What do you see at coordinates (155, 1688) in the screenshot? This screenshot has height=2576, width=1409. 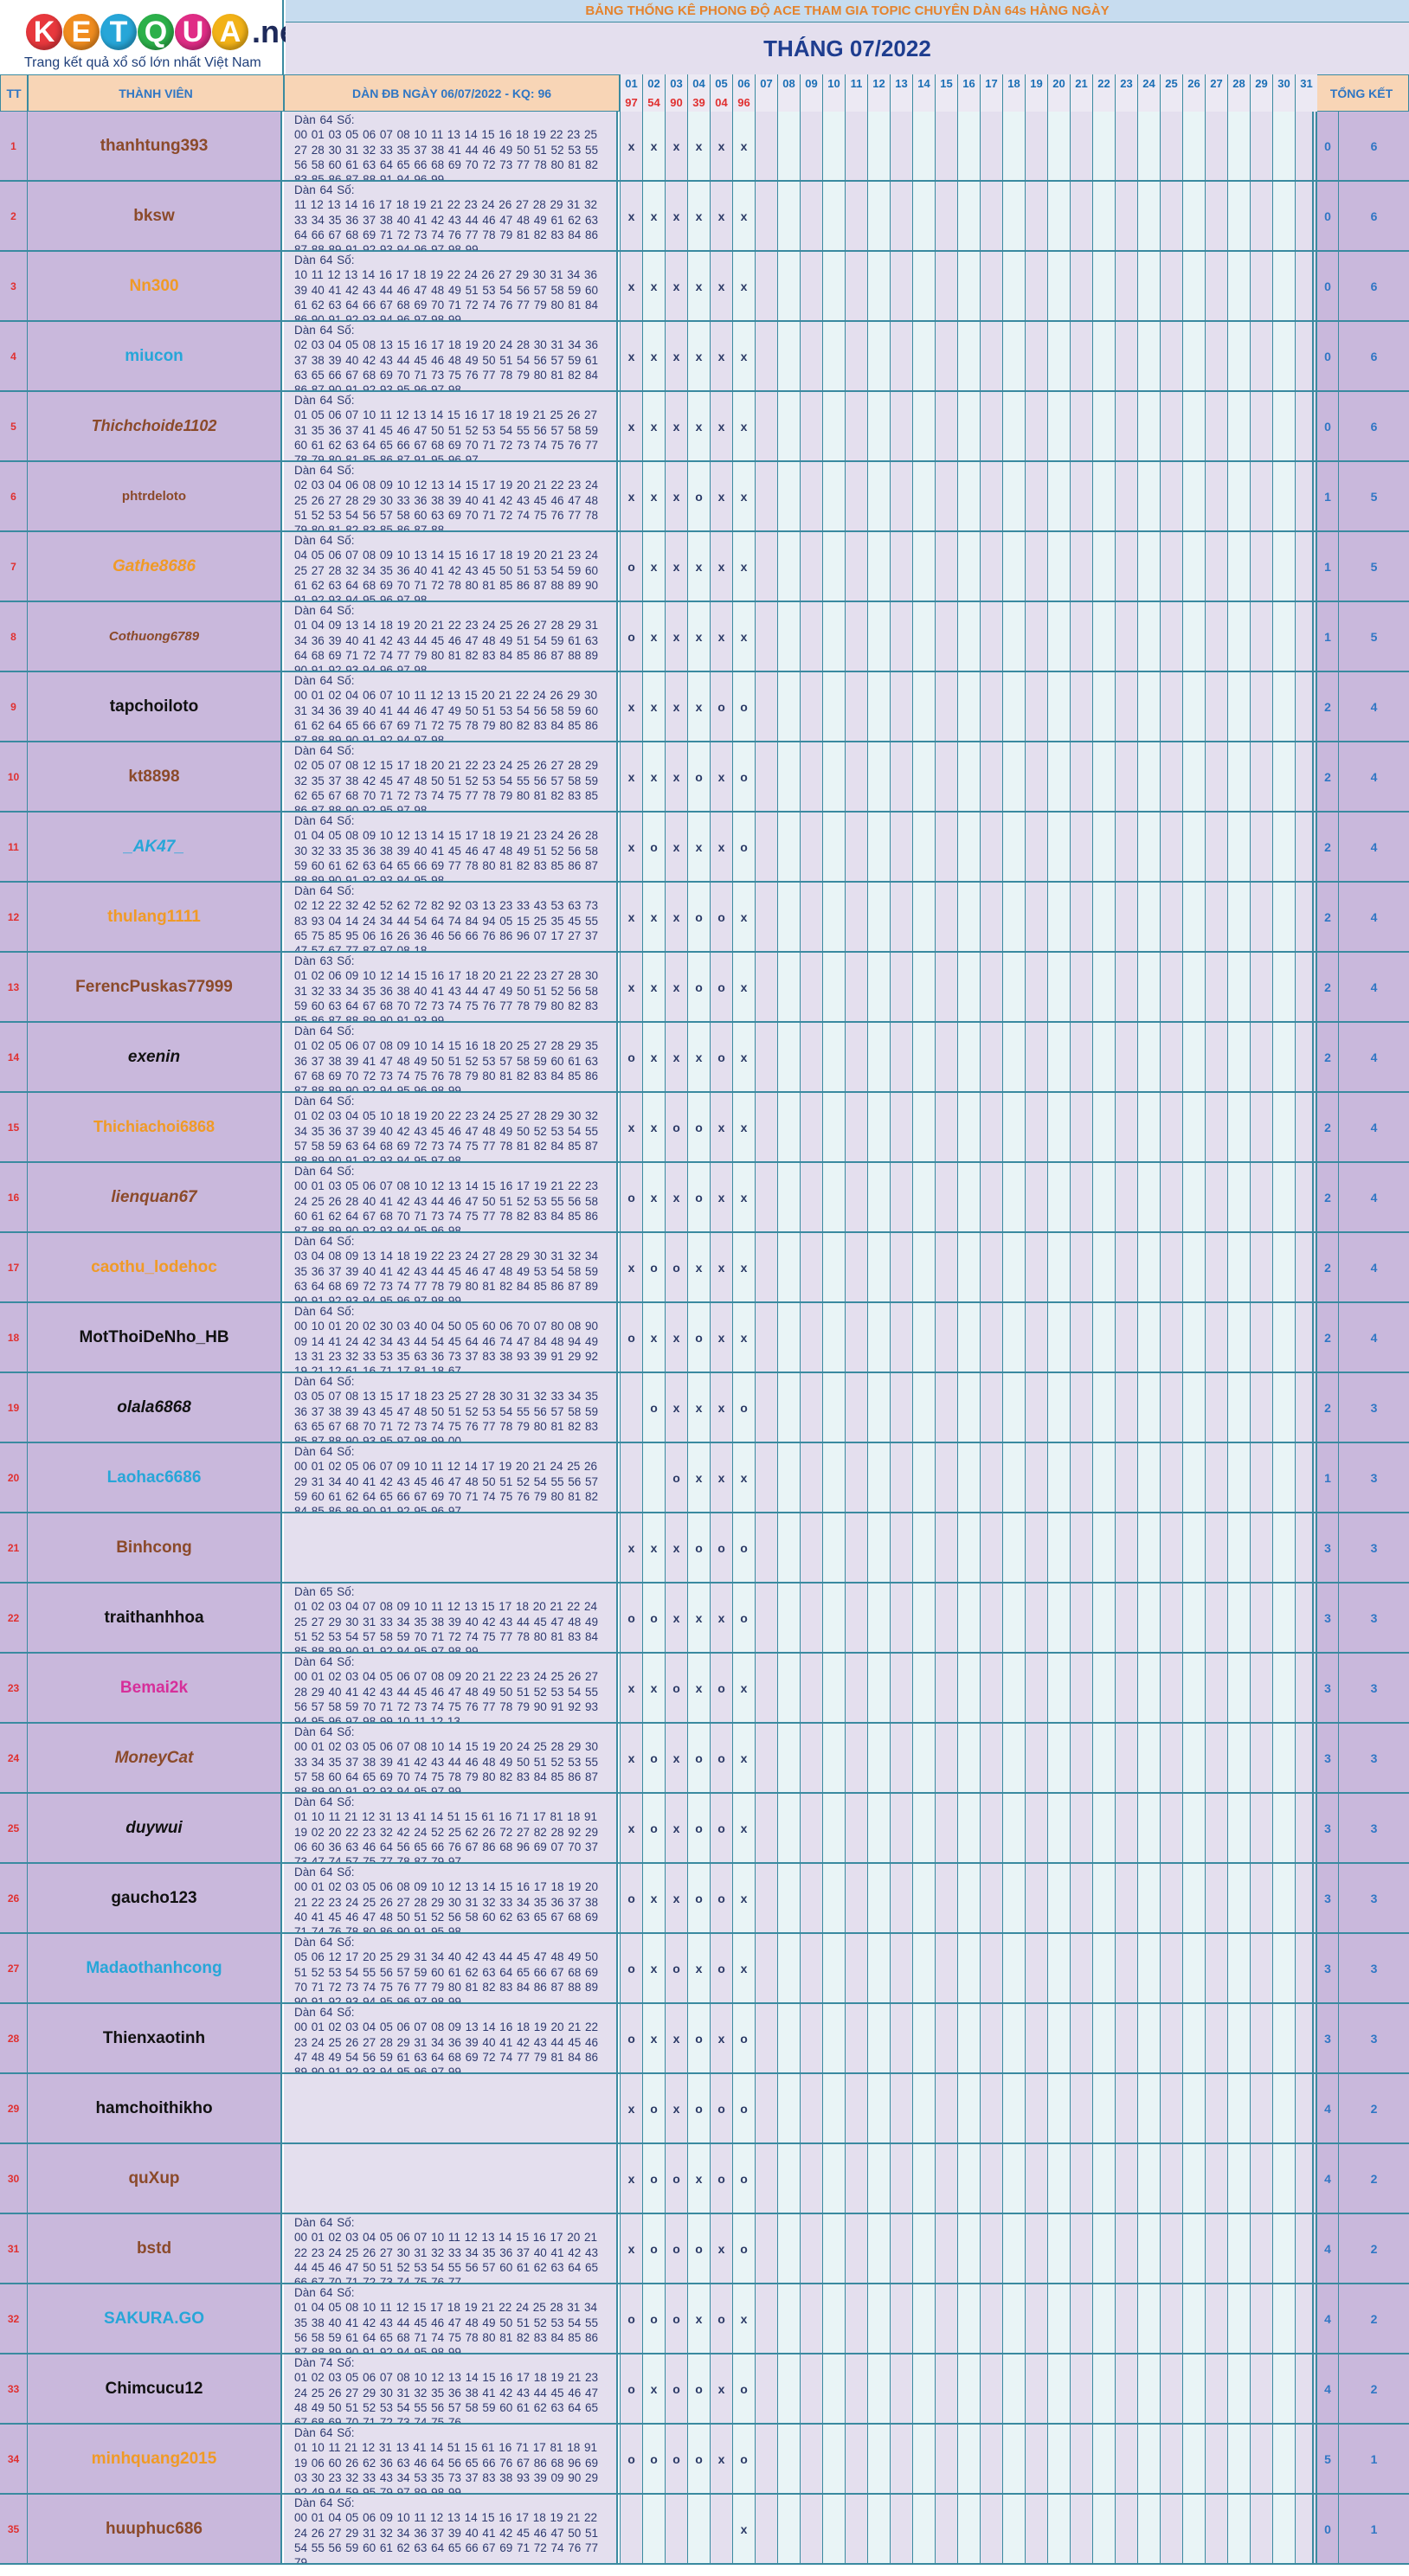 I see `member-name: Bemai2k` at bounding box center [155, 1688].